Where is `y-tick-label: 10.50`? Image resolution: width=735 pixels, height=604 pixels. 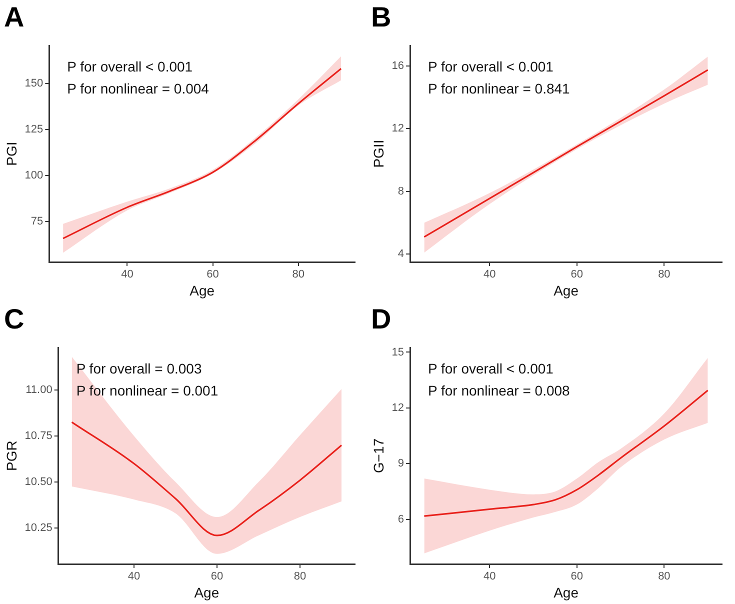
y-tick-label: 10.50 is located at coordinates (38, 482).